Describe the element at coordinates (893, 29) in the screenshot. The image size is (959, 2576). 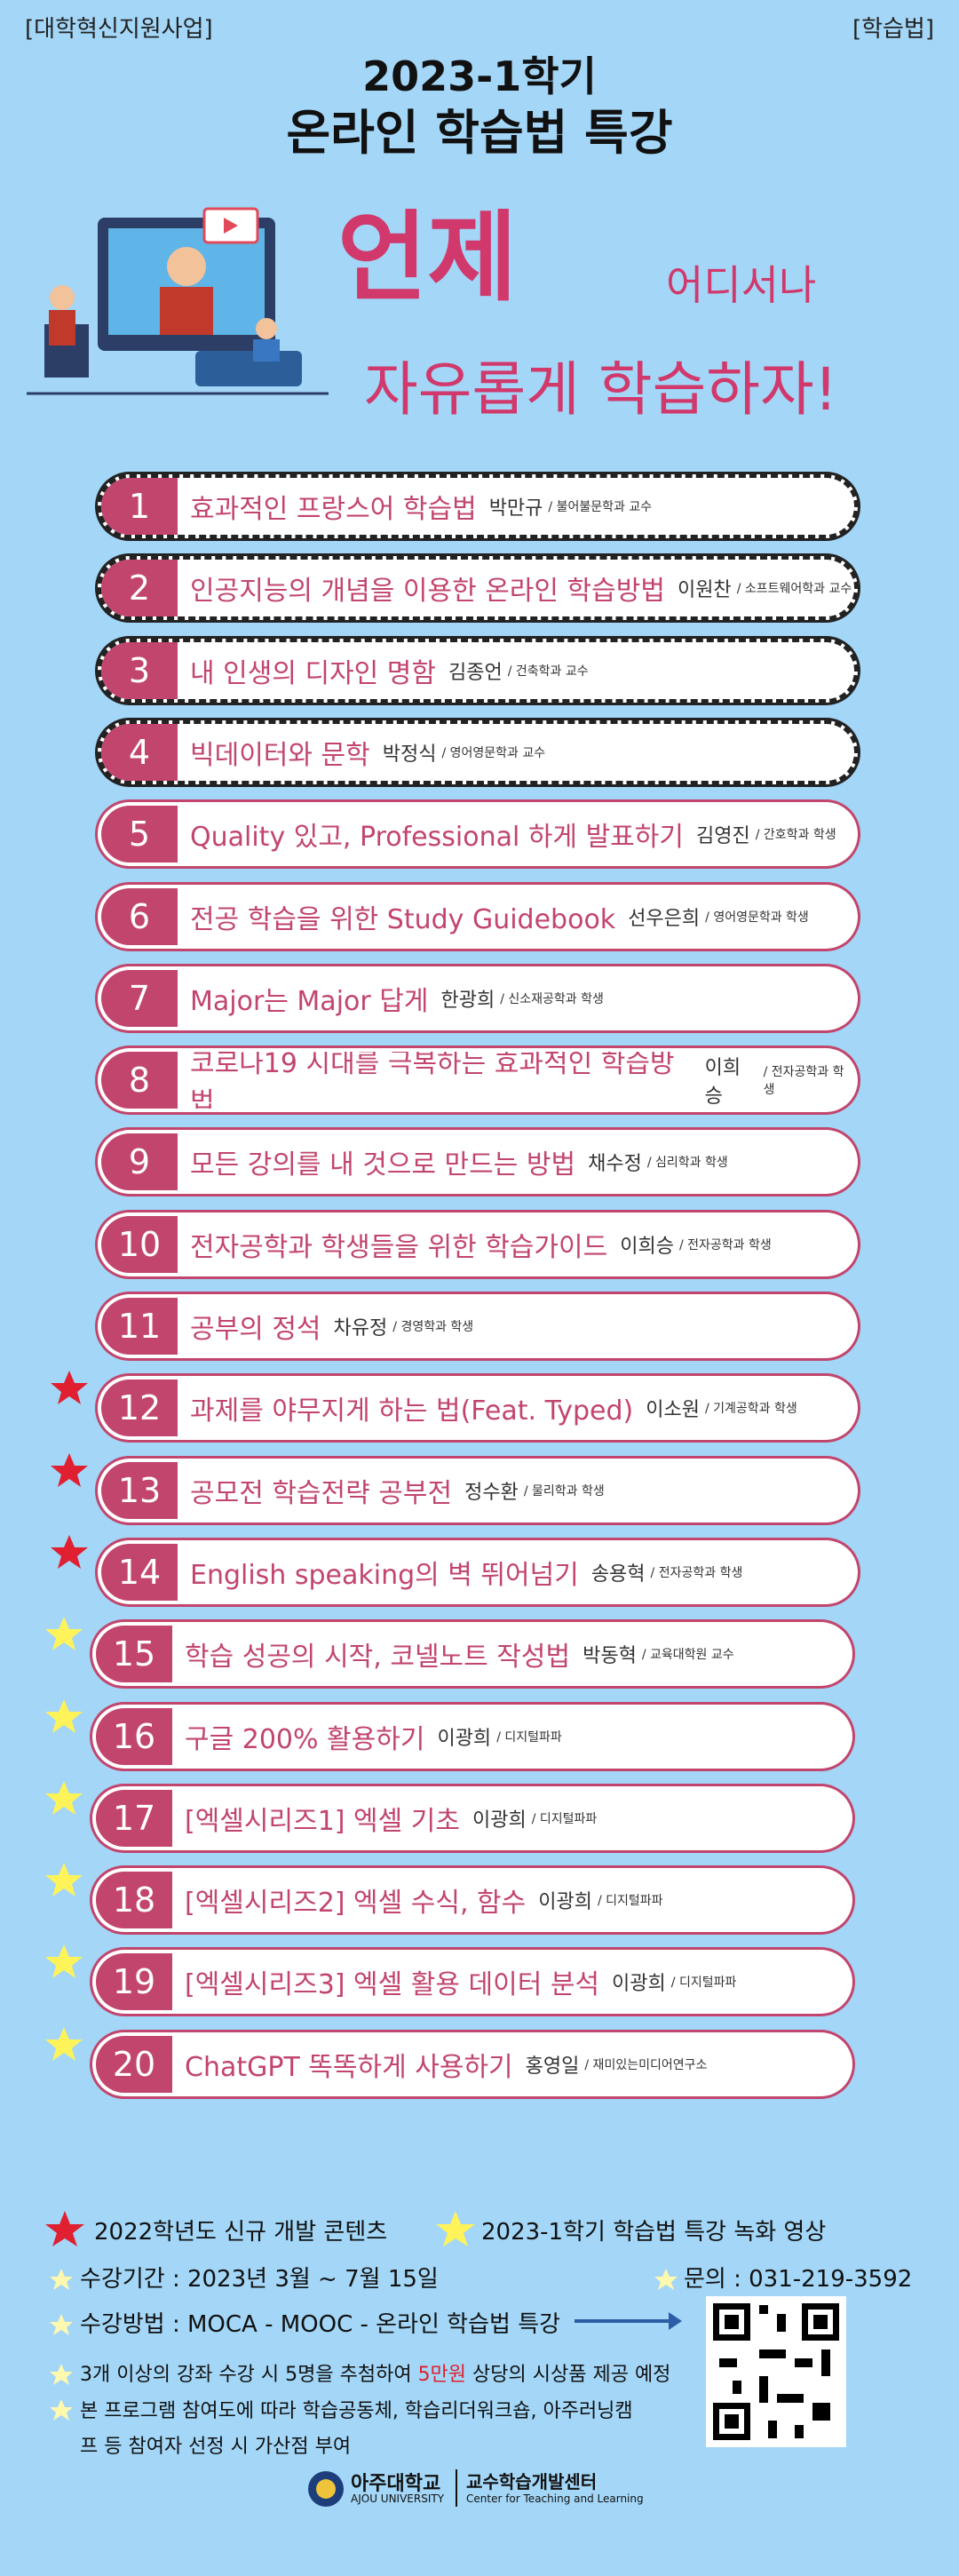
I see `tag-right: [학습법]` at that location.